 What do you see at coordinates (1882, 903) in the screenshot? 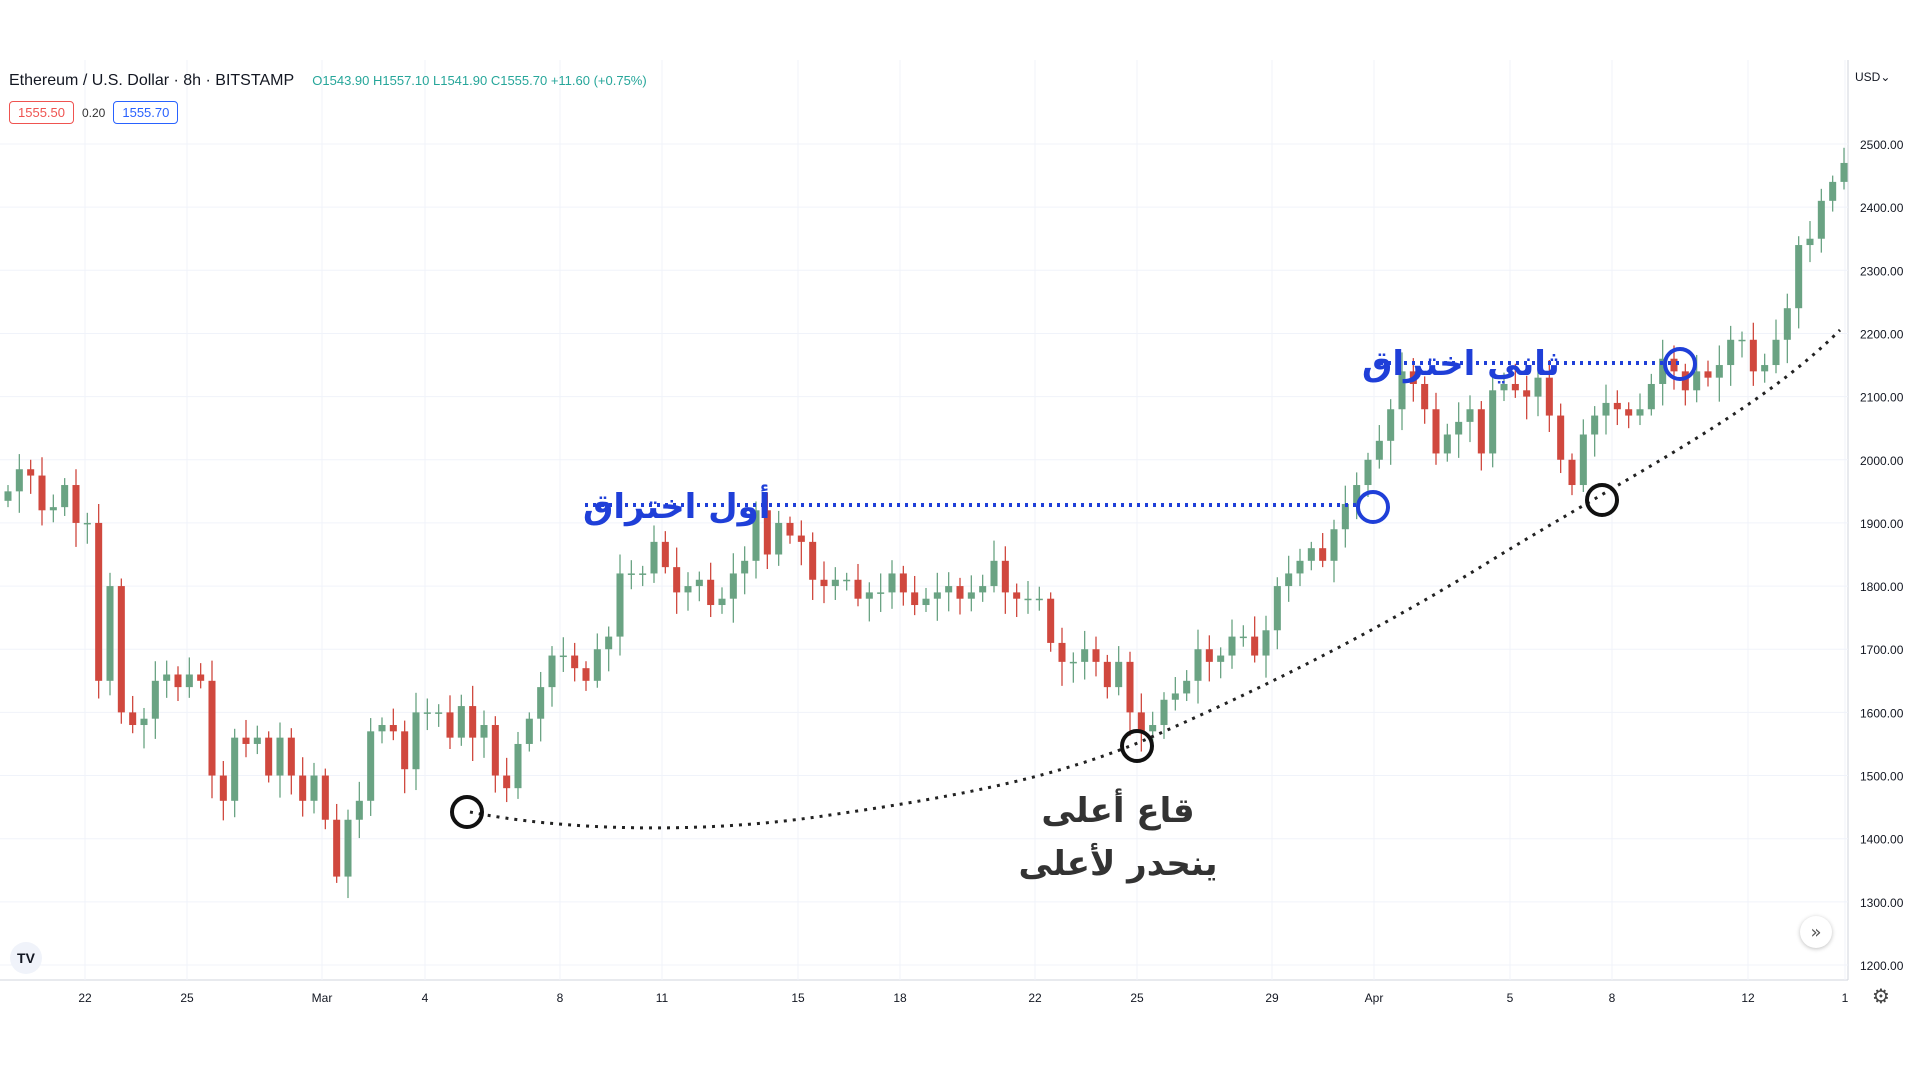
I see `price-tick-label: 1300.00` at bounding box center [1882, 903].